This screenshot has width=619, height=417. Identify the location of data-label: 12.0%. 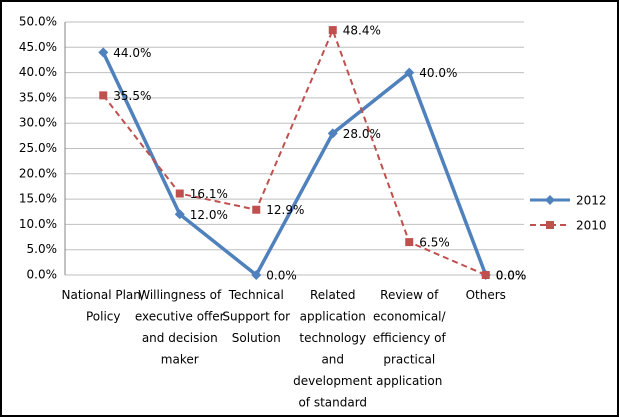
(209, 215).